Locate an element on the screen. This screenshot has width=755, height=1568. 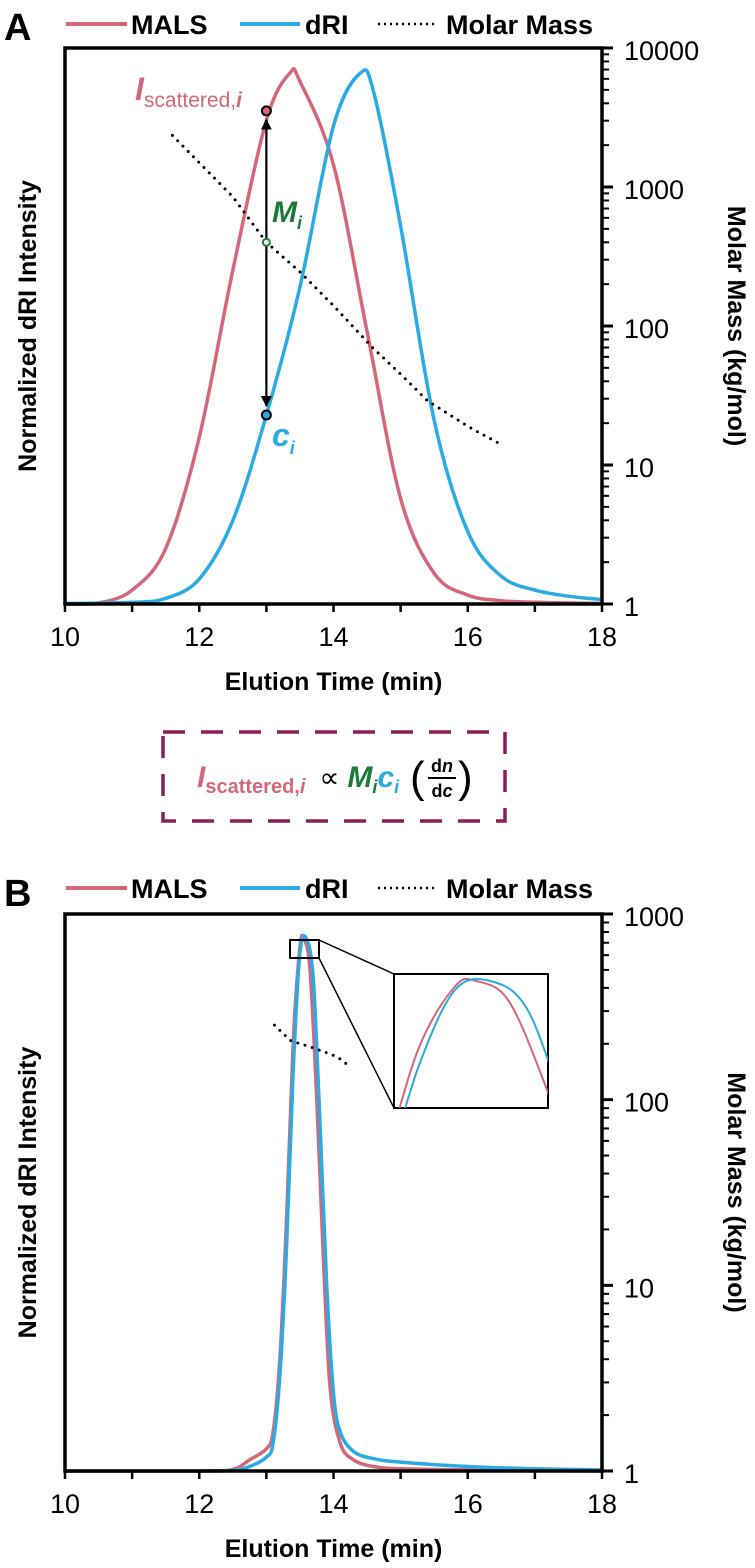
panel-b-inset is located at coordinates (419, 1024).